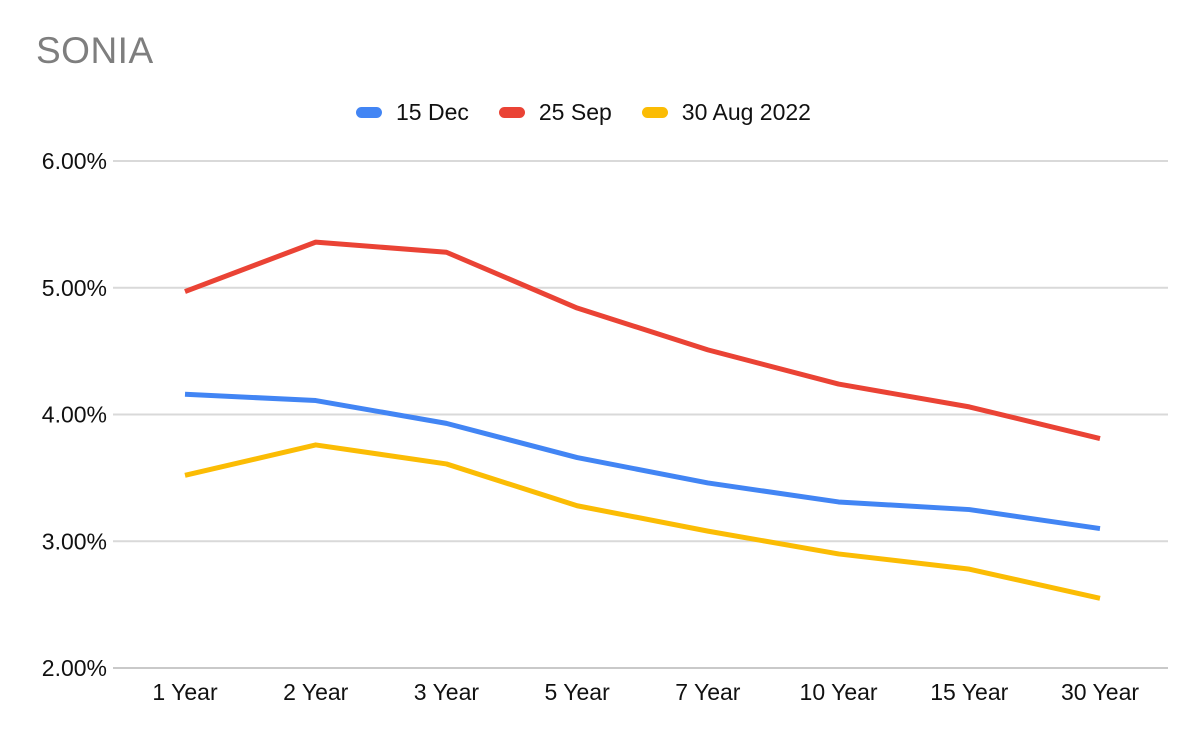 The width and height of the screenshot is (1200, 742). I want to click on x-axis-tick-label: 7 Year, so click(708, 692).